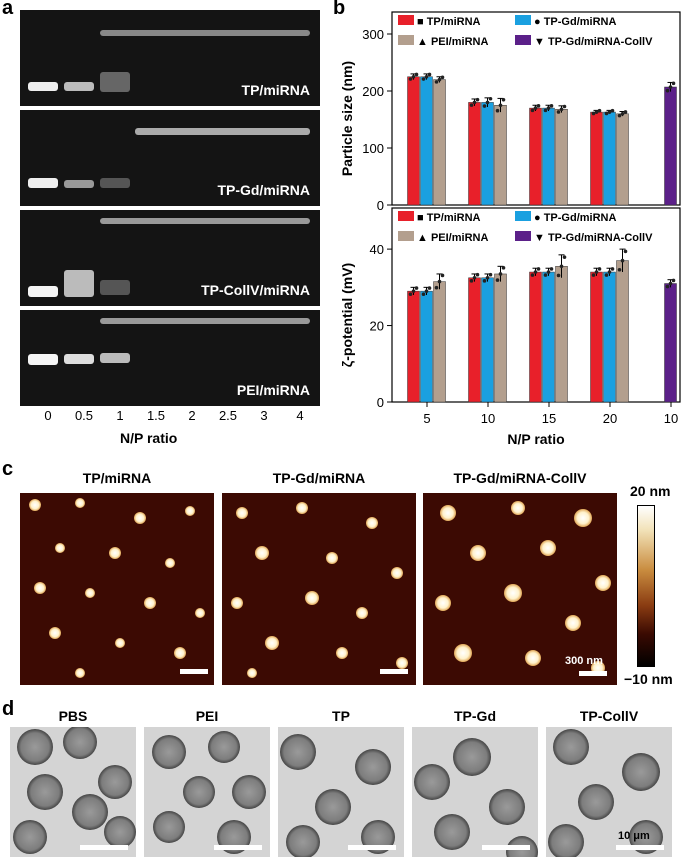 Image resolution: width=685 pixels, height=861 pixels. I want to click on panel-letter-d: d, so click(8, 709).